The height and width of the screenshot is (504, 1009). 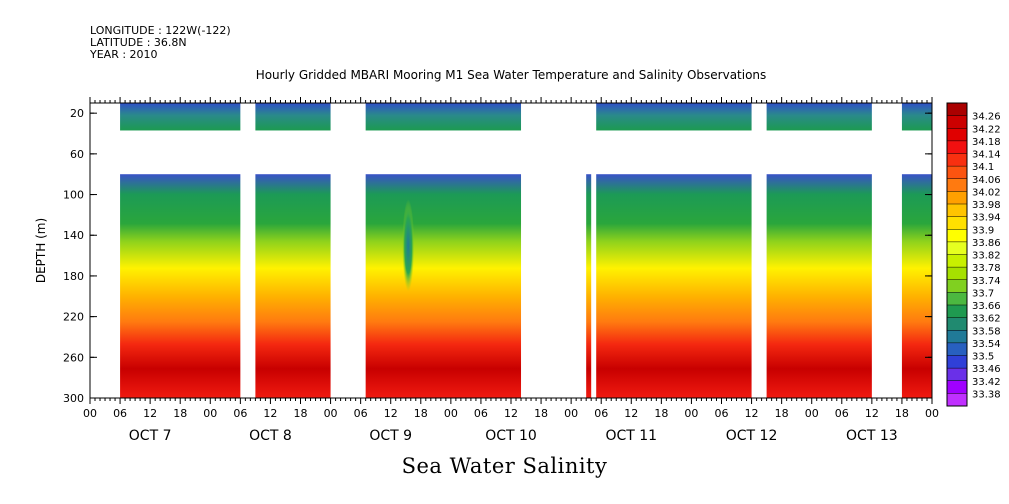 What do you see at coordinates (73, 276) in the screenshot?
I see `y-tick-label: 180` at bounding box center [73, 276].